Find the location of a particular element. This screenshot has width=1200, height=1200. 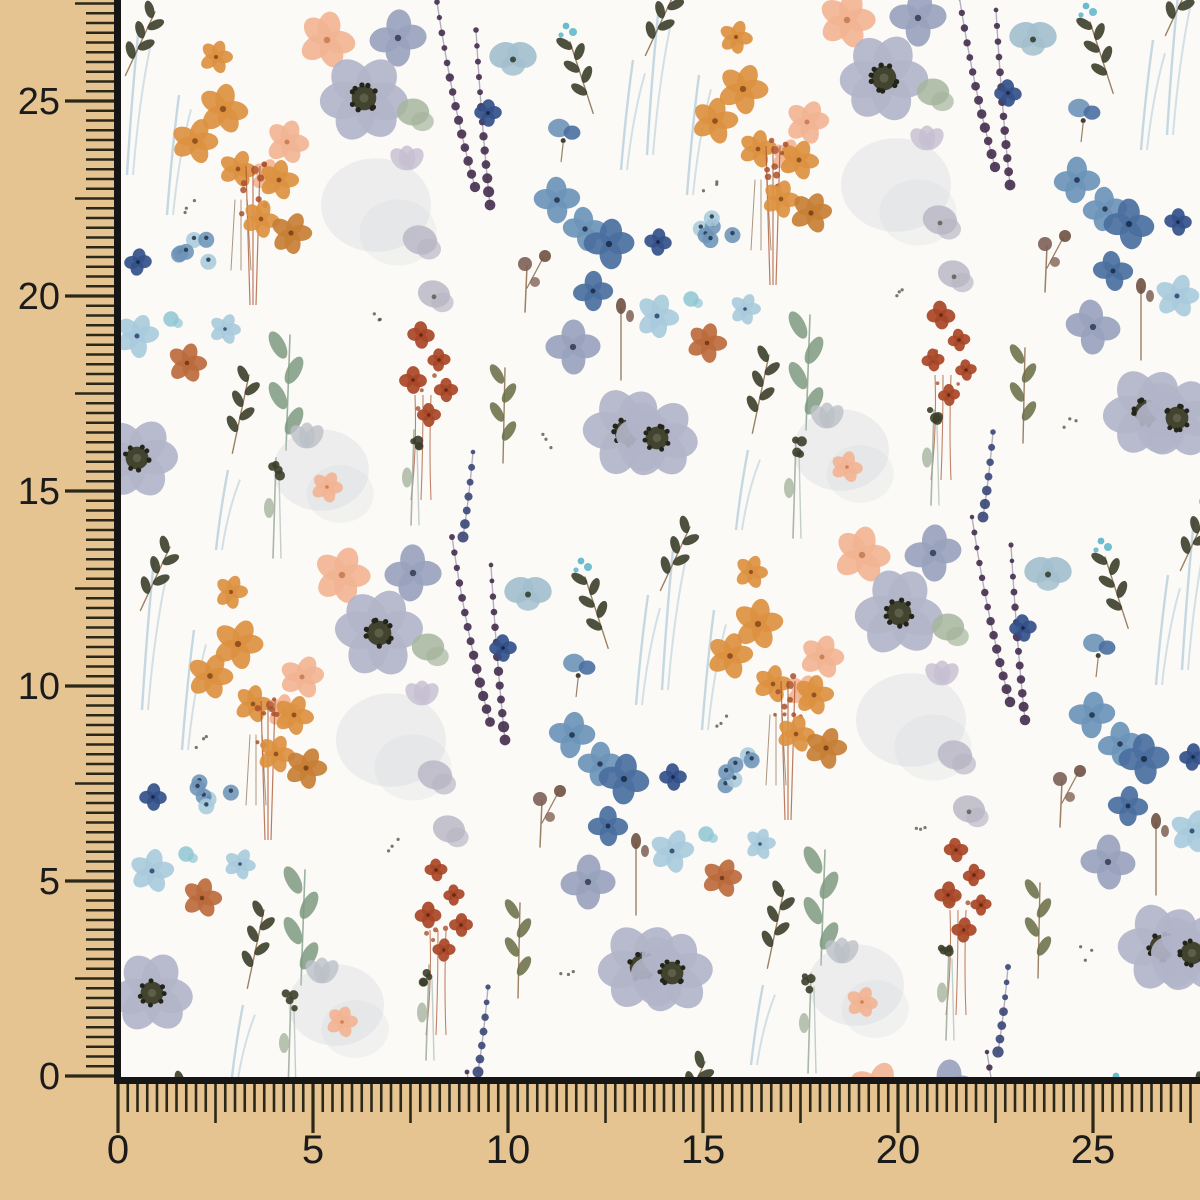

motif-lilacPetals is located at coordinates (422, 693).